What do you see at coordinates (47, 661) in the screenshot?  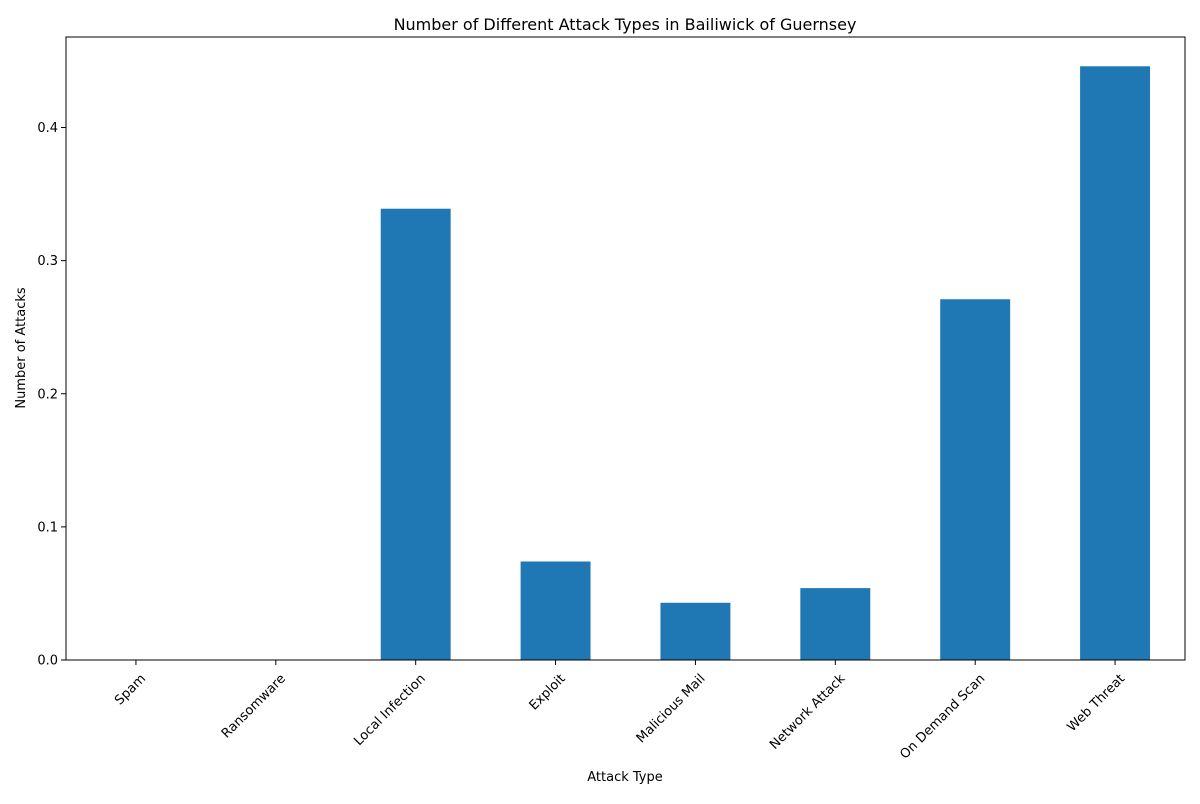 I see `y-tick-label: 0.0` at bounding box center [47, 661].